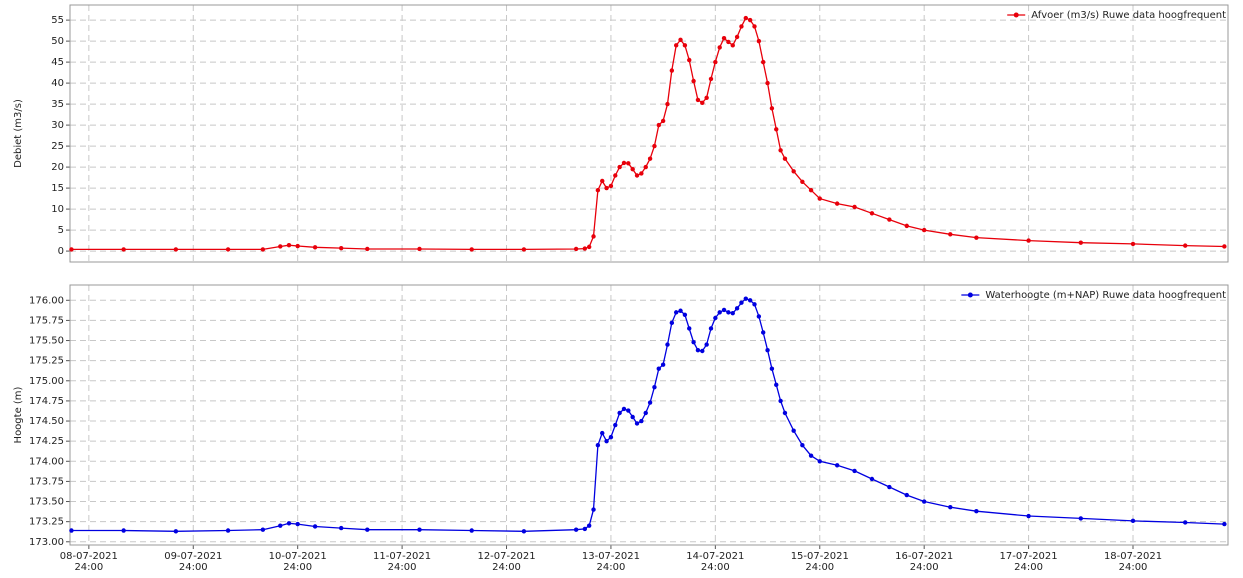 This screenshot has height=578, width=1243. Describe the element at coordinates (57, 41) in the screenshot. I see `y-tick-label: 50` at that location.